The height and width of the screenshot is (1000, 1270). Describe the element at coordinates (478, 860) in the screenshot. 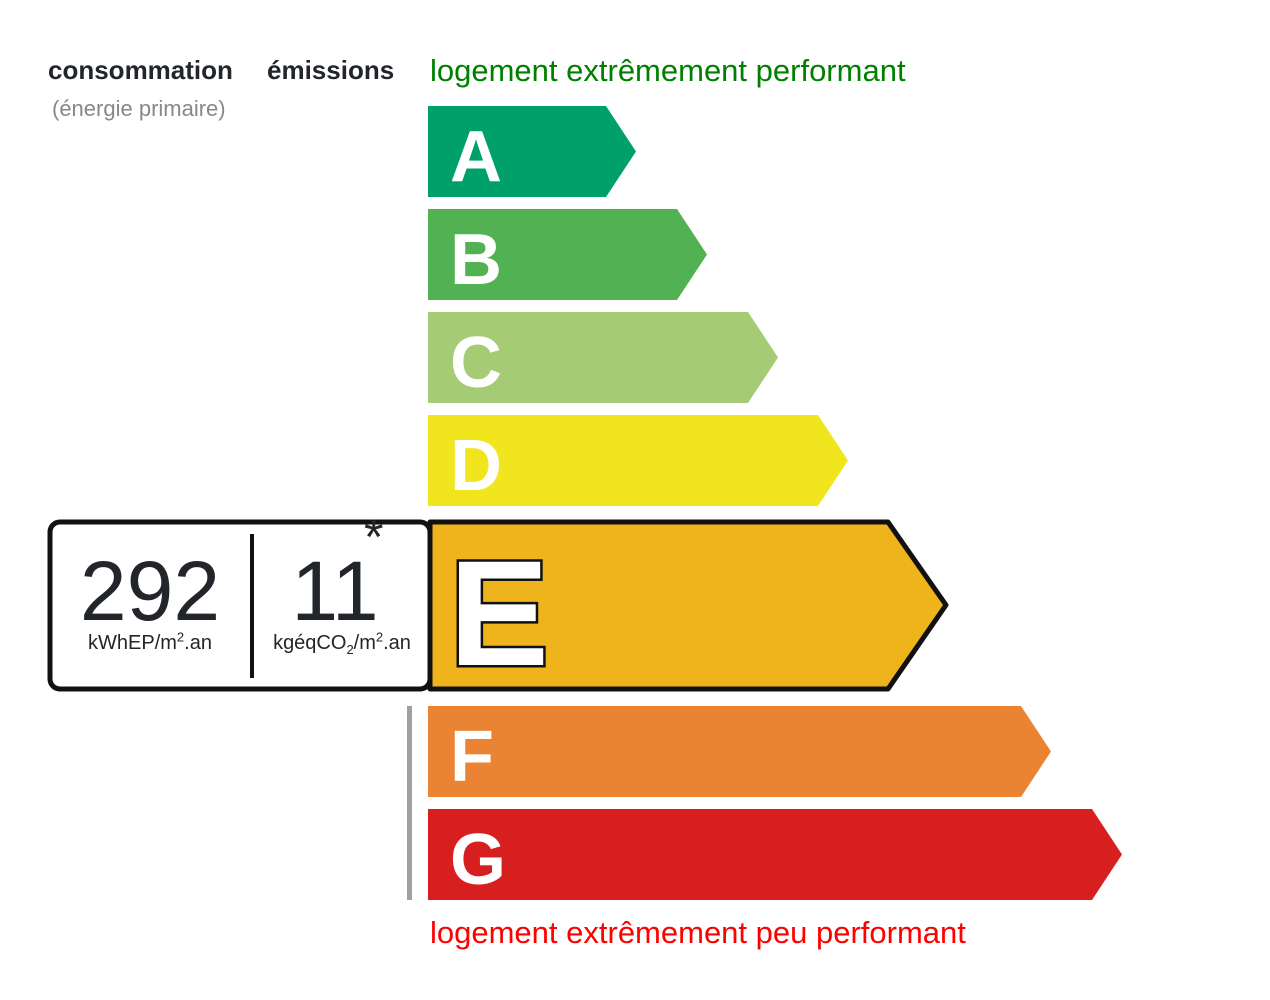

I see `class-letter-G: G` at that location.